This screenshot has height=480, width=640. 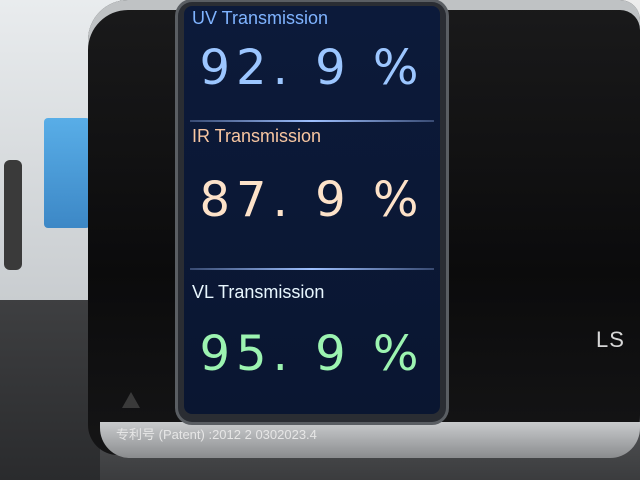 What do you see at coordinates (610, 339) in the screenshot?
I see `brand-mark: LS` at bounding box center [610, 339].